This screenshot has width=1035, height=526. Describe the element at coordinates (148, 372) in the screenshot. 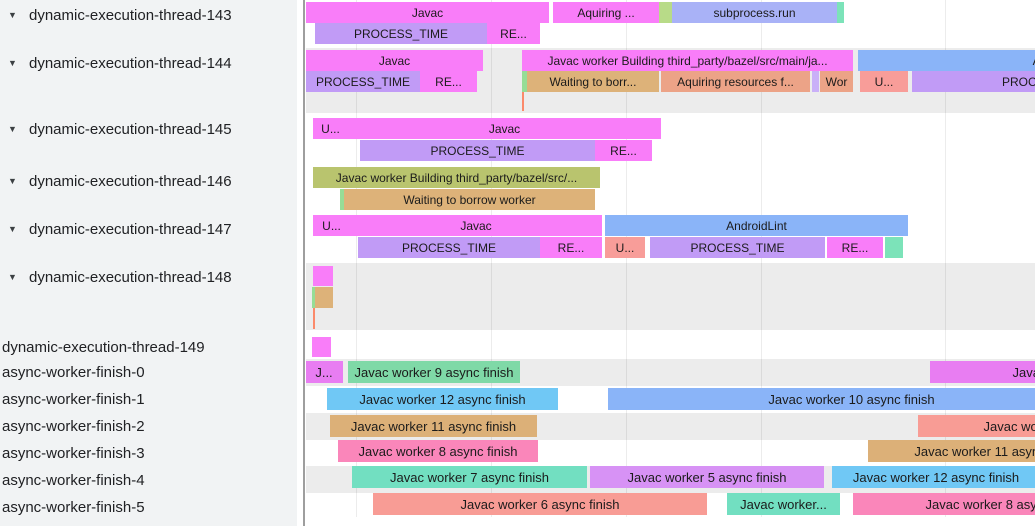

I see `sidebar-item-async-worker-finish-0: async-worker-finish-0` at that location.